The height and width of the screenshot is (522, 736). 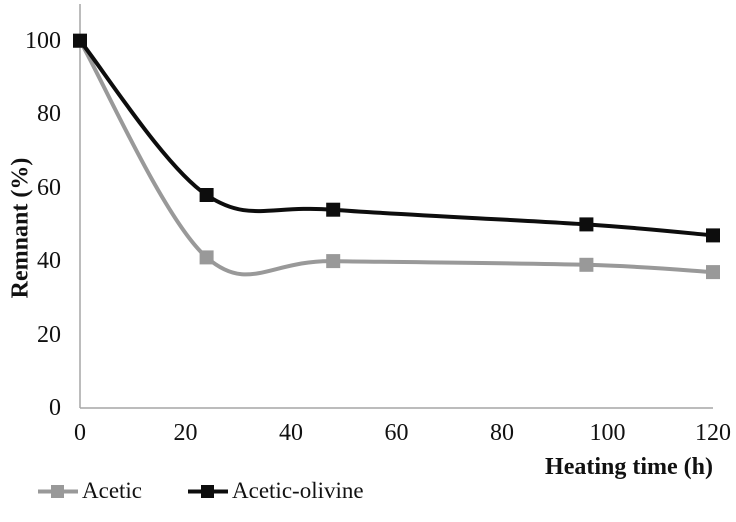 I want to click on x-axis-title: Heating time (h), so click(x=629, y=467).